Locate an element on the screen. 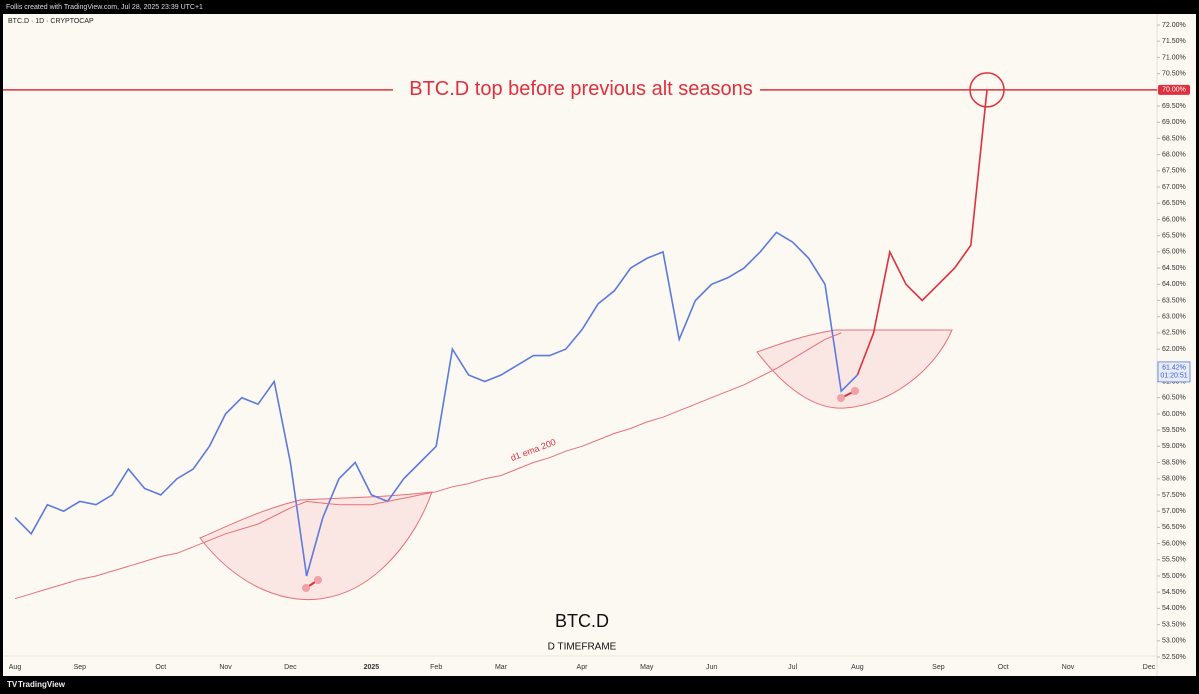 The width and height of the screenshot is (1199, 694). y-tick-label: 63.50% is located at coordinates (1174, 300).